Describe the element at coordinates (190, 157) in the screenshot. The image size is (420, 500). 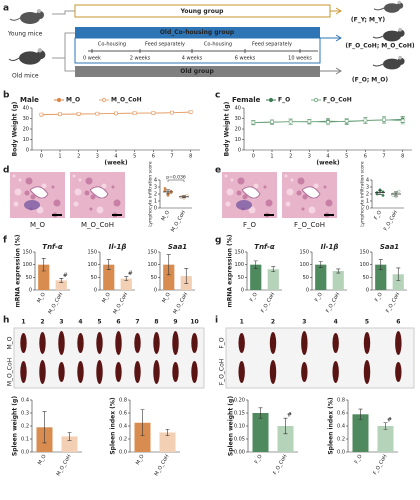
I see `x-tick-label: 8` at that location.